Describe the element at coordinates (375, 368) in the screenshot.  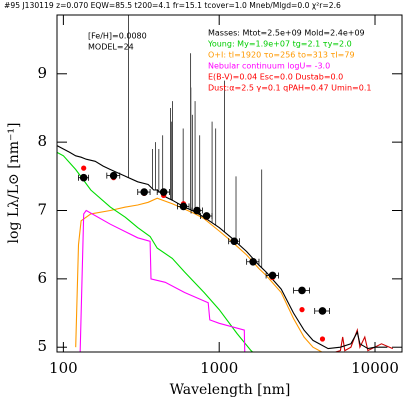
I see `x-tick-label: 10000` at that location.